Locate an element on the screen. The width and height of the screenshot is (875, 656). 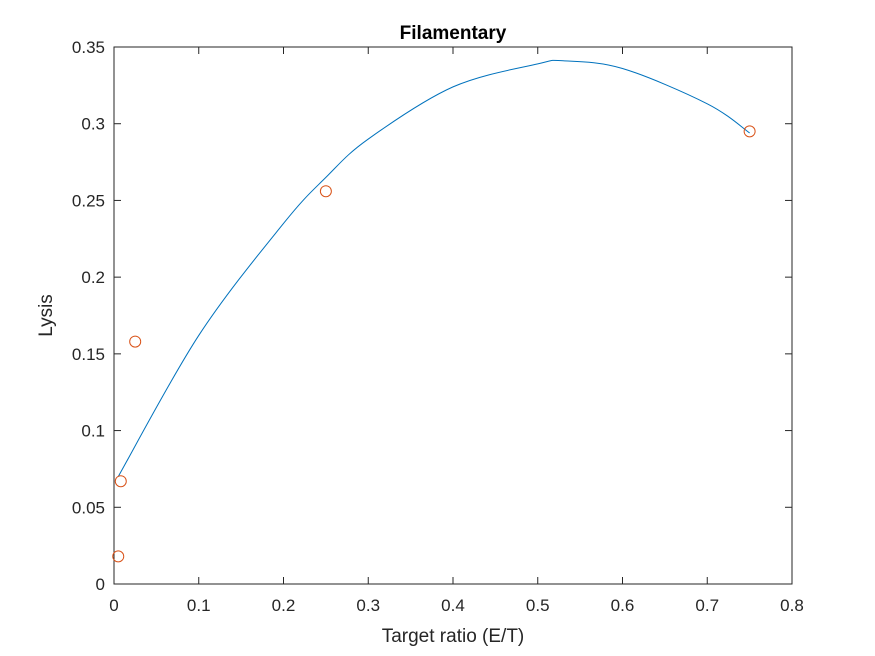
x-tick-label: 0.4 is located at coordinates (453, 605).